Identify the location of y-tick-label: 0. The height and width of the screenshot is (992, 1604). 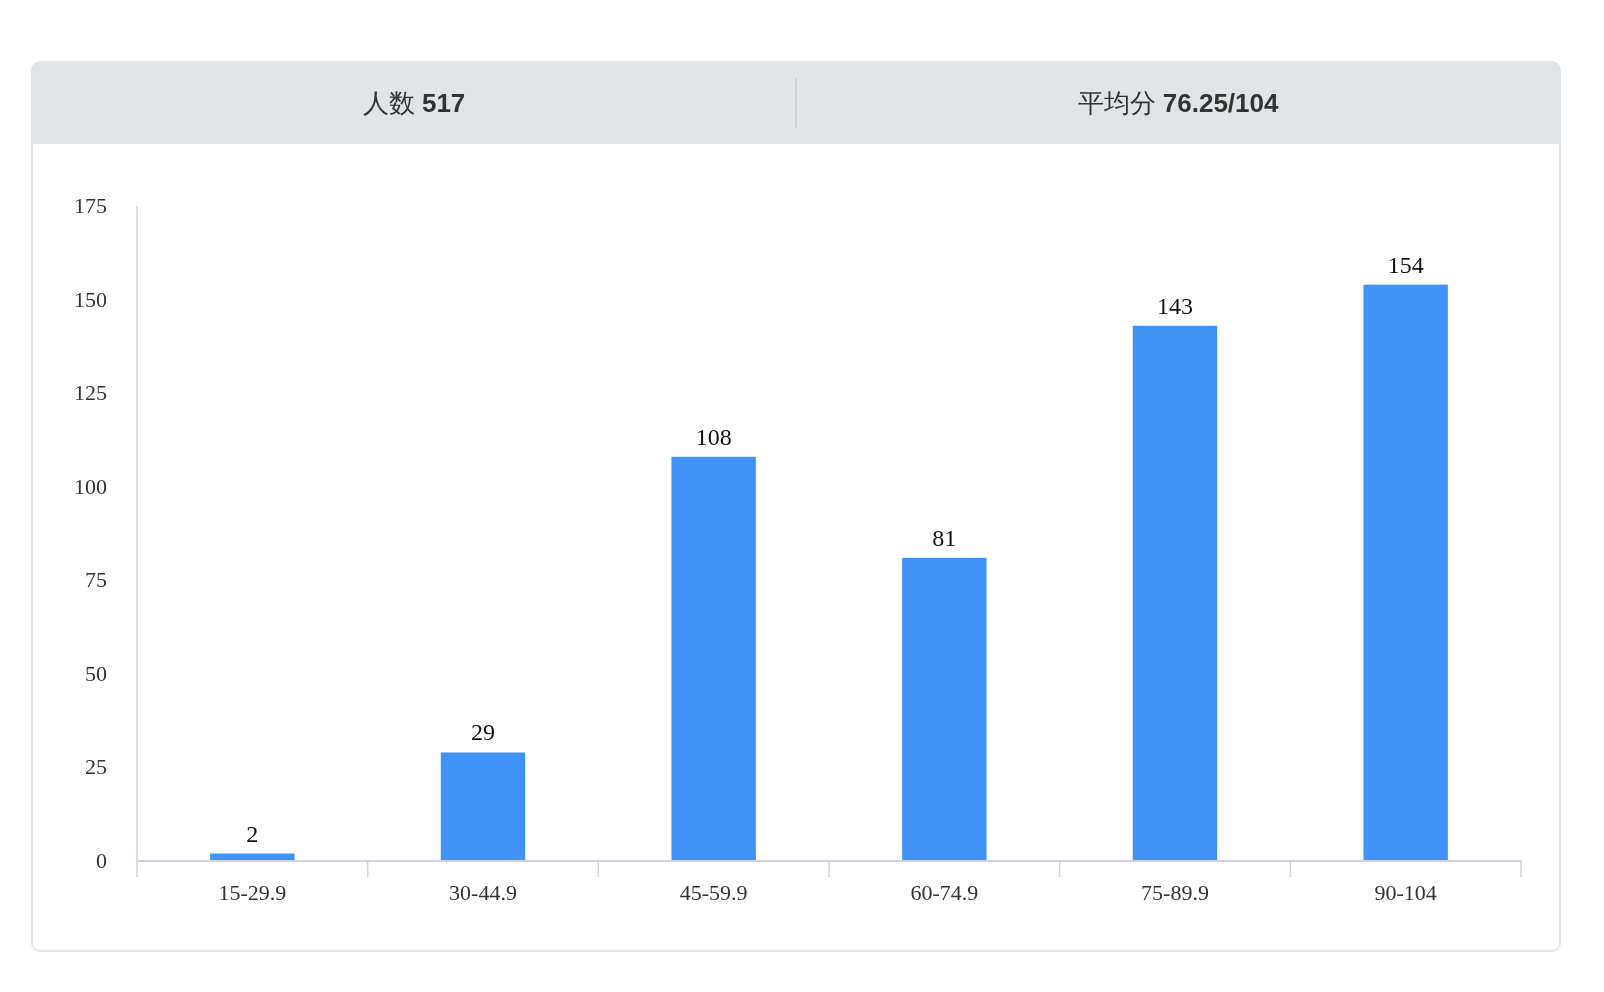
(101, 860).